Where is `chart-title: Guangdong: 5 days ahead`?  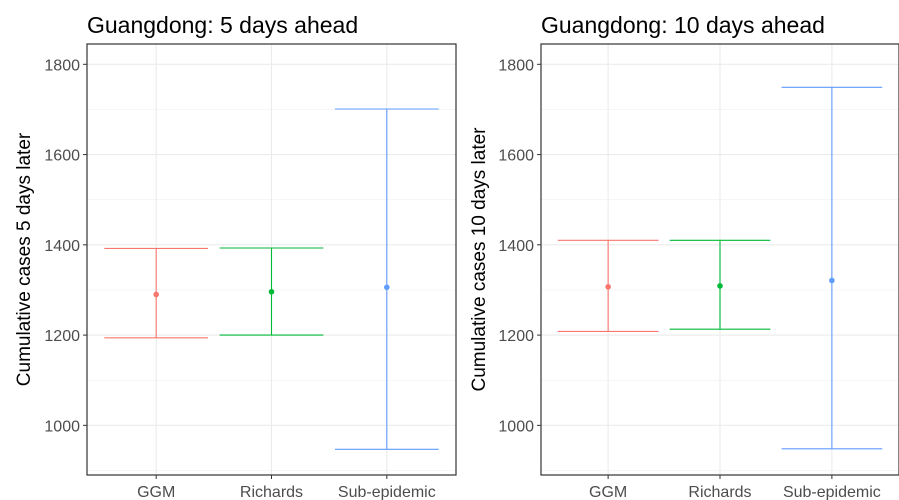 chart-title: Guangdong: 5 days ahead is located at coordinates (222, 25).